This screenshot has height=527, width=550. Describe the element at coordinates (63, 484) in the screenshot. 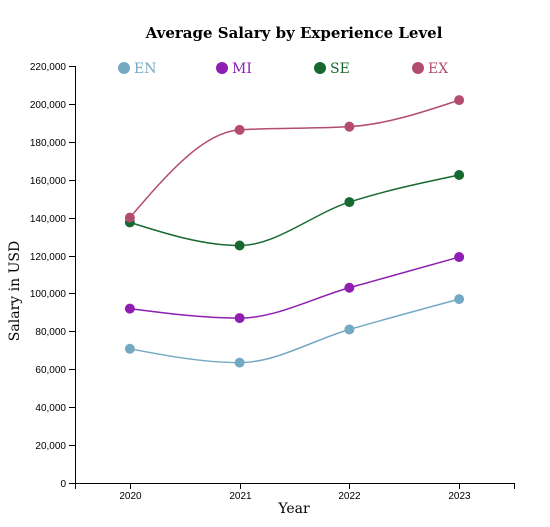

I see `y-tick-label: 0` at that location.